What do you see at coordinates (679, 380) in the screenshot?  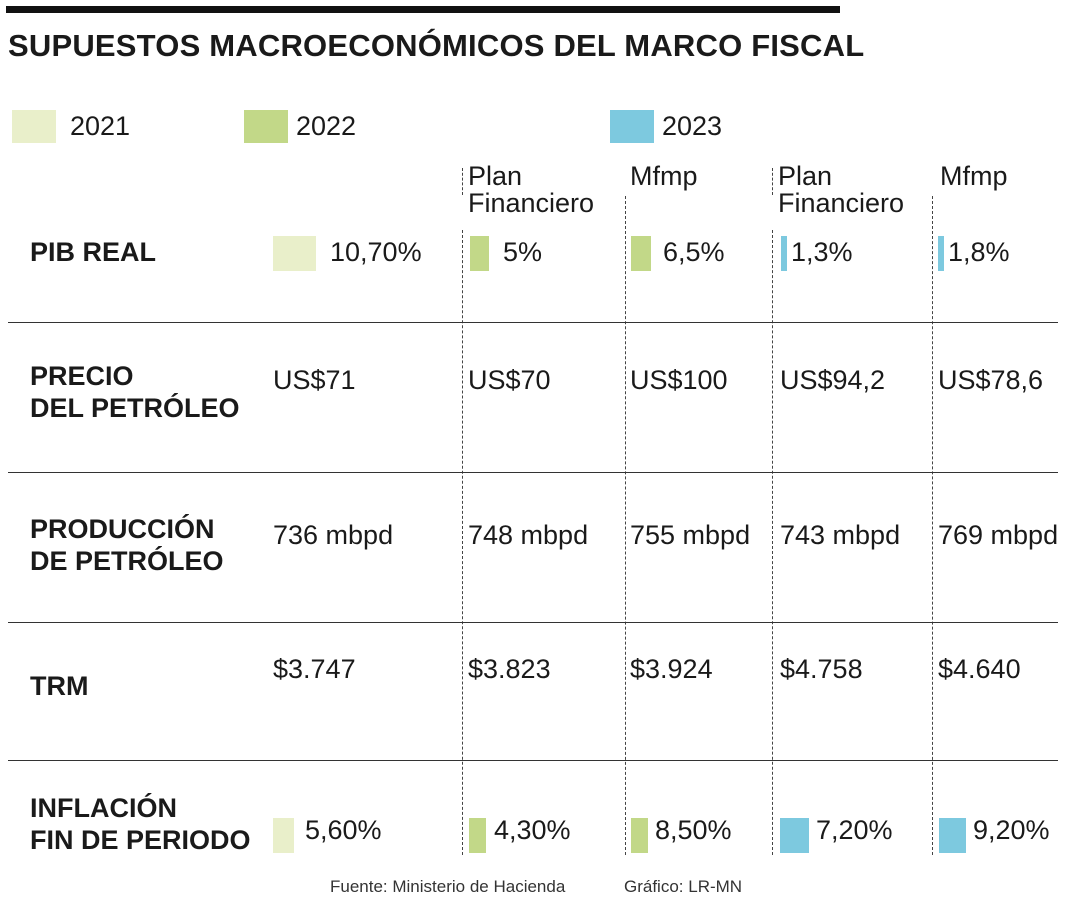 I see `value-precio-2022-mfmp: US$100` at bounding box center [679, 380].